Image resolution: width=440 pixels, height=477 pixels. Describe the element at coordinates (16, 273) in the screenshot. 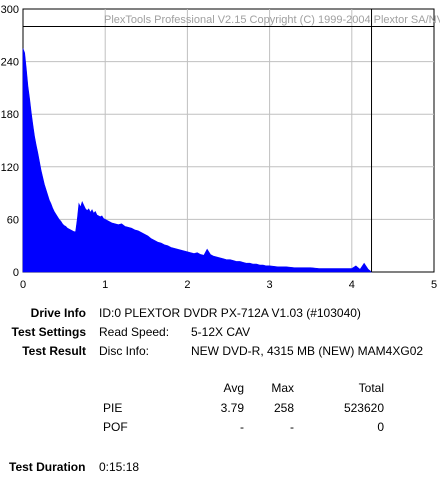

I see `y-tick-label: 0` at that location.